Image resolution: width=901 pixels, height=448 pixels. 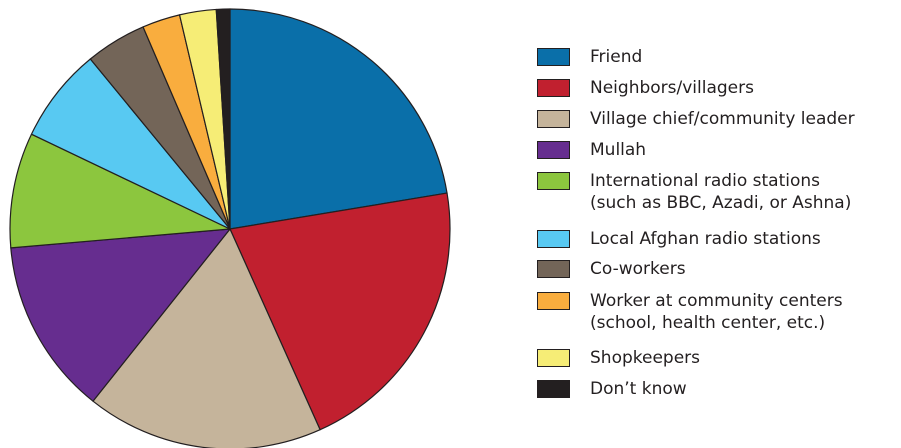 What do you see at coordinates (645, 358) in the screenshot?
I see `legend-label-shopkeepers: Shopkeepers` at bounding box center [645, 358].